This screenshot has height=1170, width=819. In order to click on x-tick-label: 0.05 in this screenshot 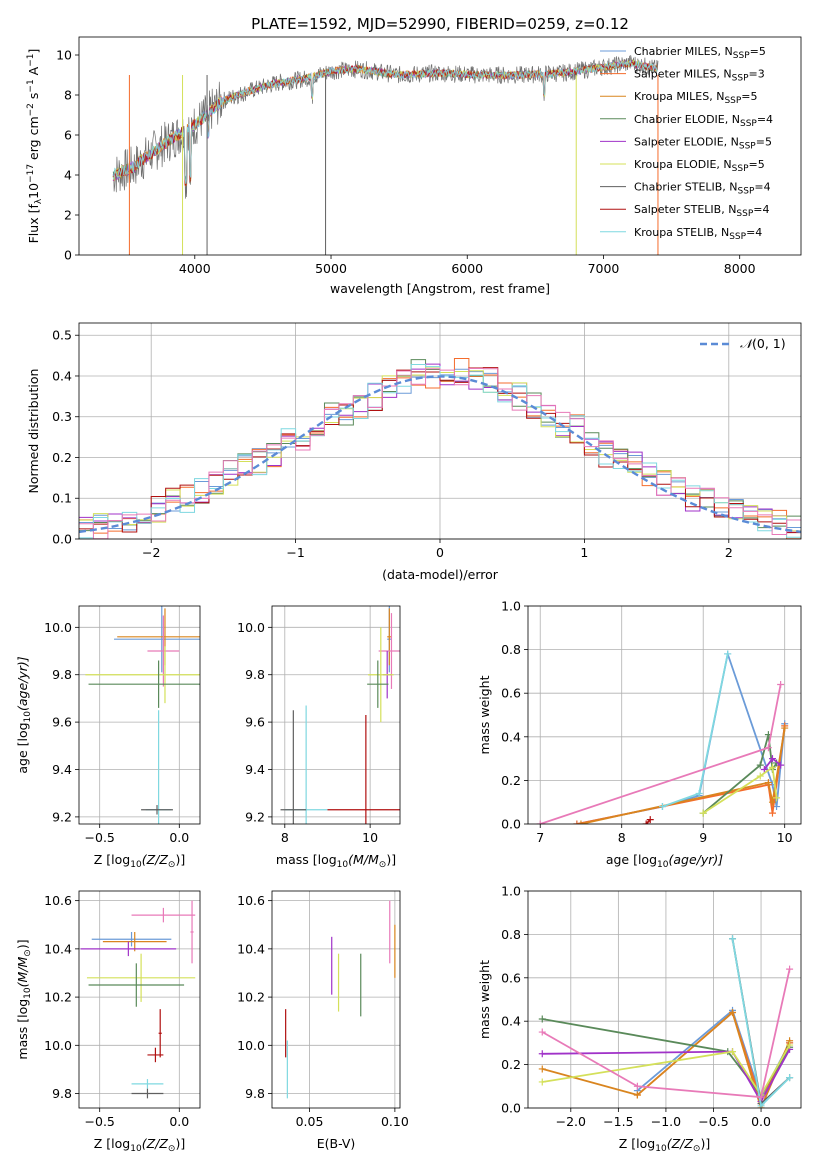, I will do `click(310, 1121)`.